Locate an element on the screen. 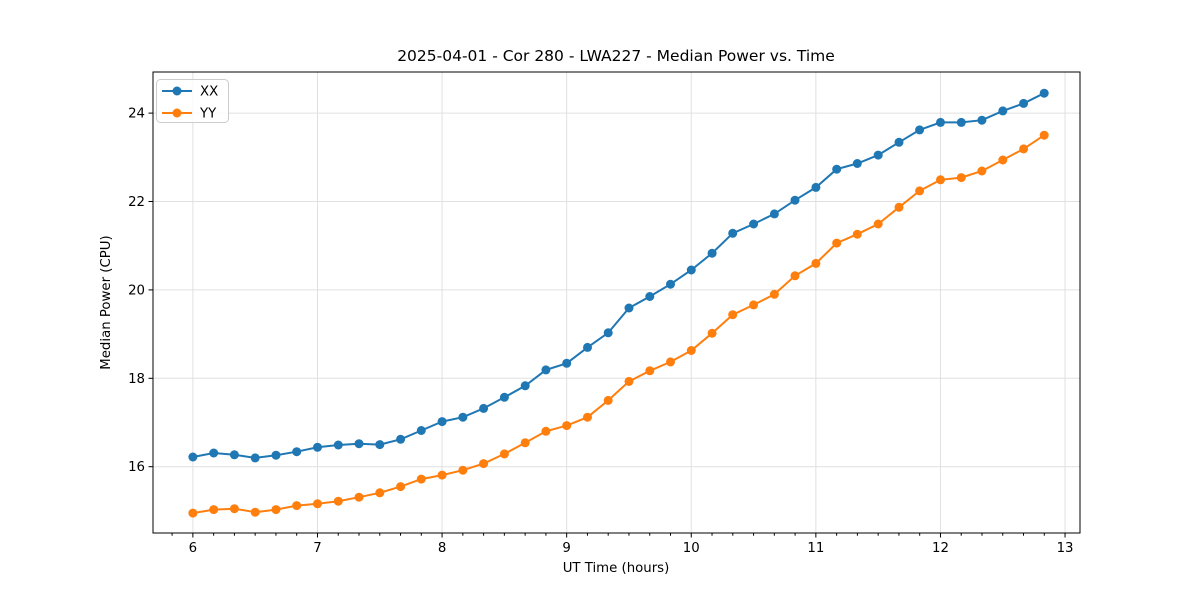 Image resolution: width=1200 pixels, height=600 pixels. legend-label-xx: XX is located at coordinates (209, 92).